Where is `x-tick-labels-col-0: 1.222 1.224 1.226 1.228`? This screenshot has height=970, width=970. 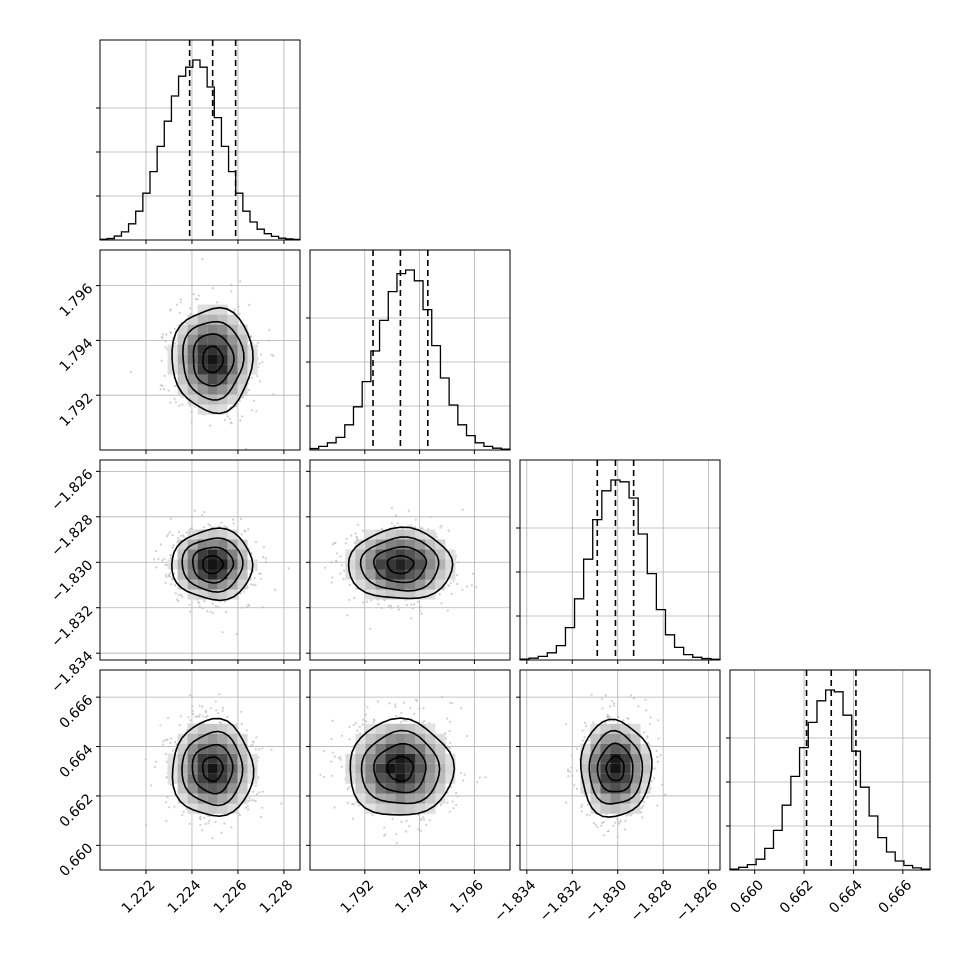
x-tick-labels-col-0: 1.222 1.224 1.226 1.228 is located at coordinates (208, 897).